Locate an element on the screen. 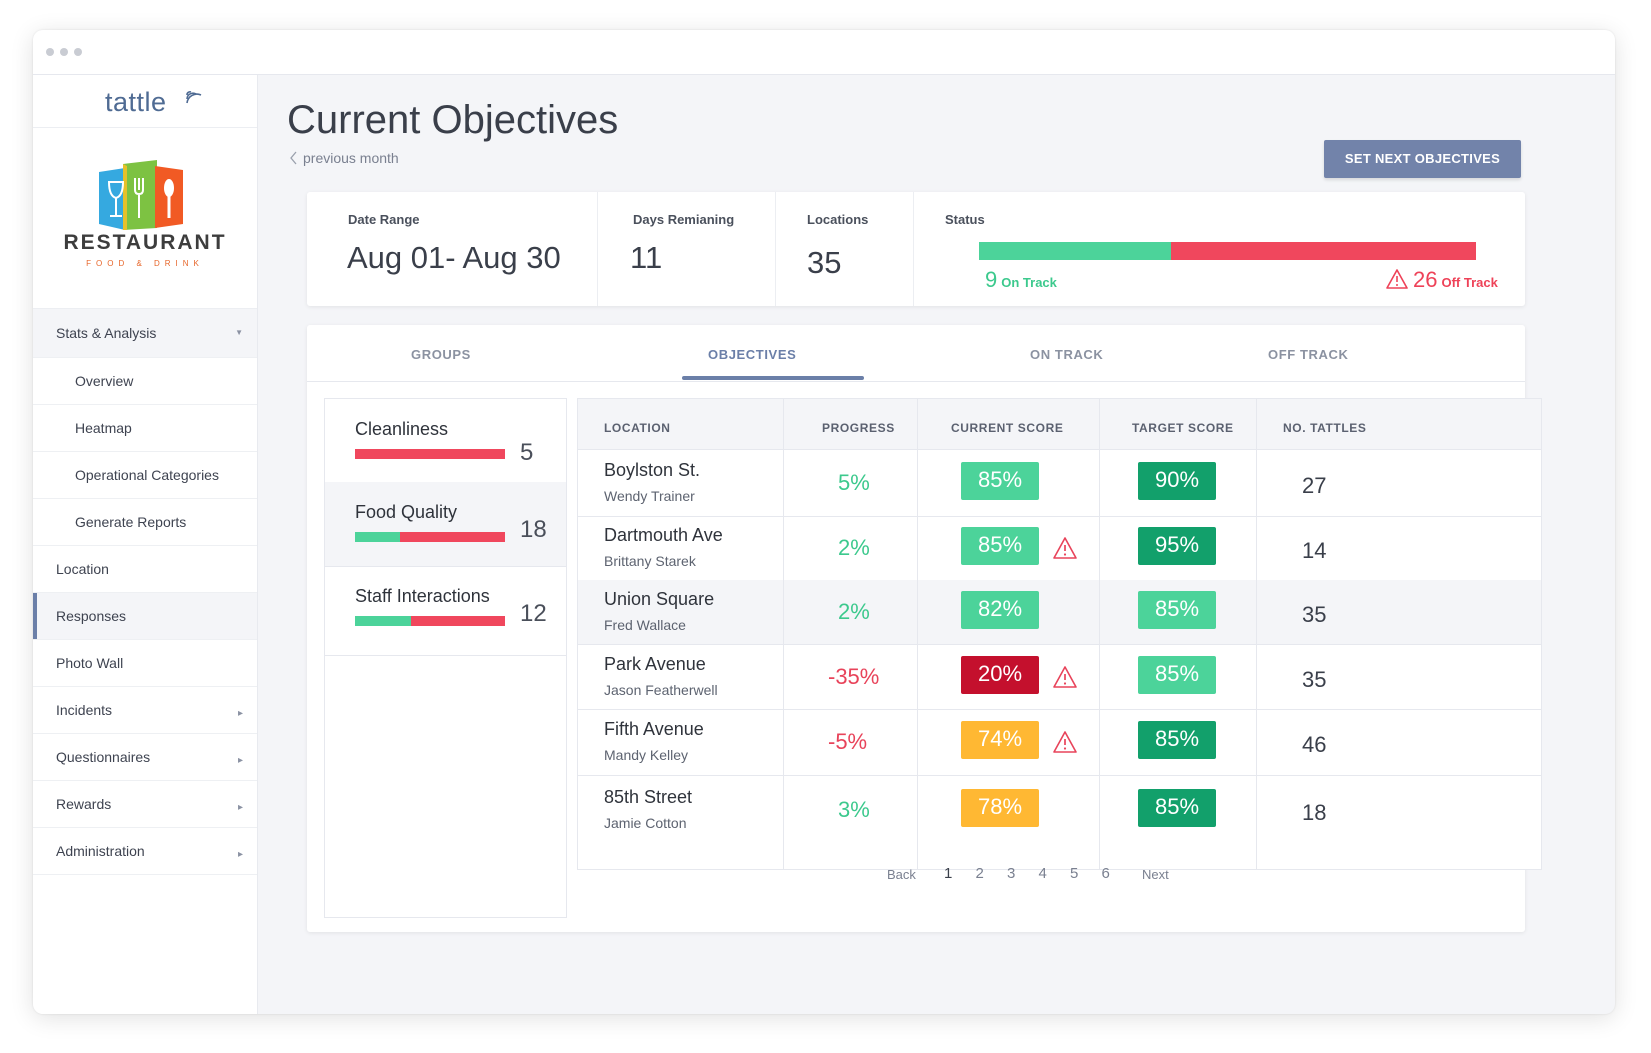  progress-value: -35% is located at coordinates (854, 676).